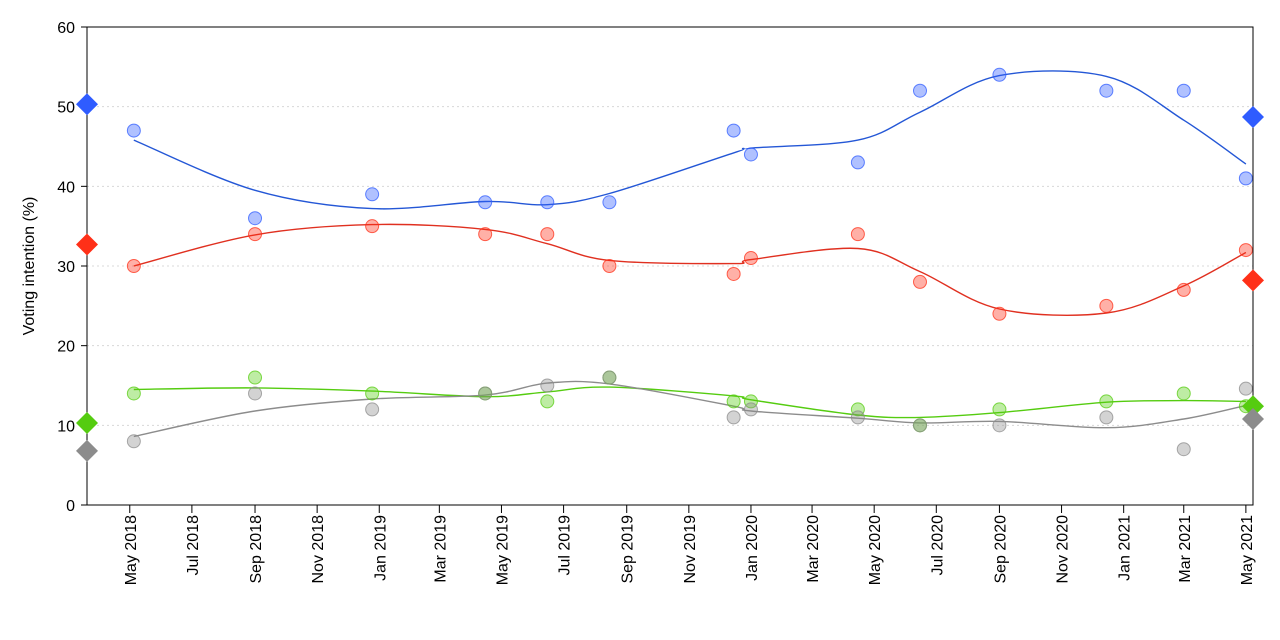 Image resolution: width=1280 pixels, height=640 pixels. What do you see at coordinates (628, 549) in the screenshot?
I see `x-tick-label: Sep 2019` at bounding box center [628, 549].